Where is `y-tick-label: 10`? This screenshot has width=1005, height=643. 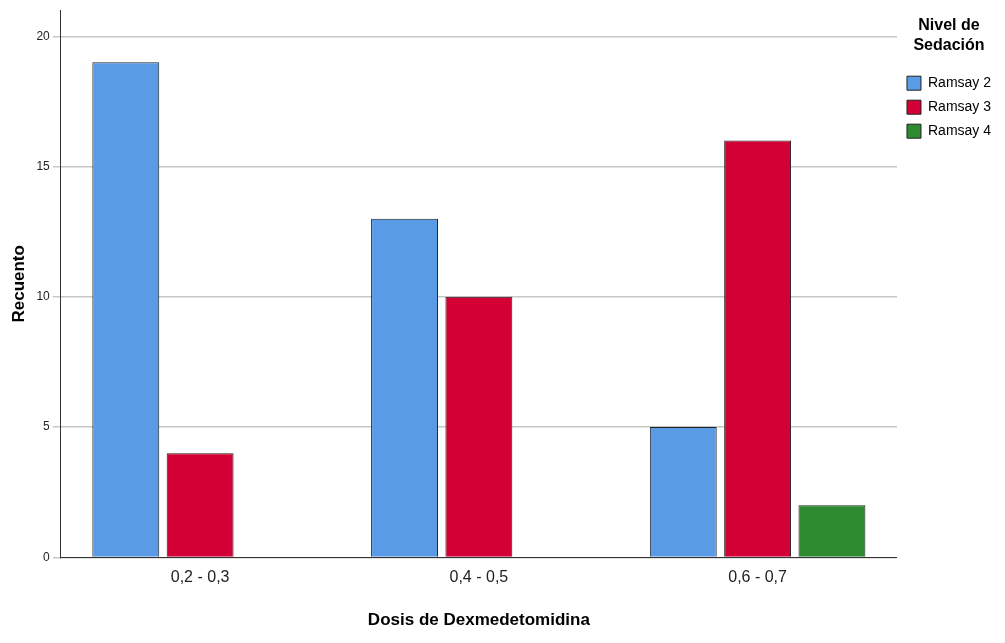 y-tick-label: 10 is located at coordinates (43, 296).